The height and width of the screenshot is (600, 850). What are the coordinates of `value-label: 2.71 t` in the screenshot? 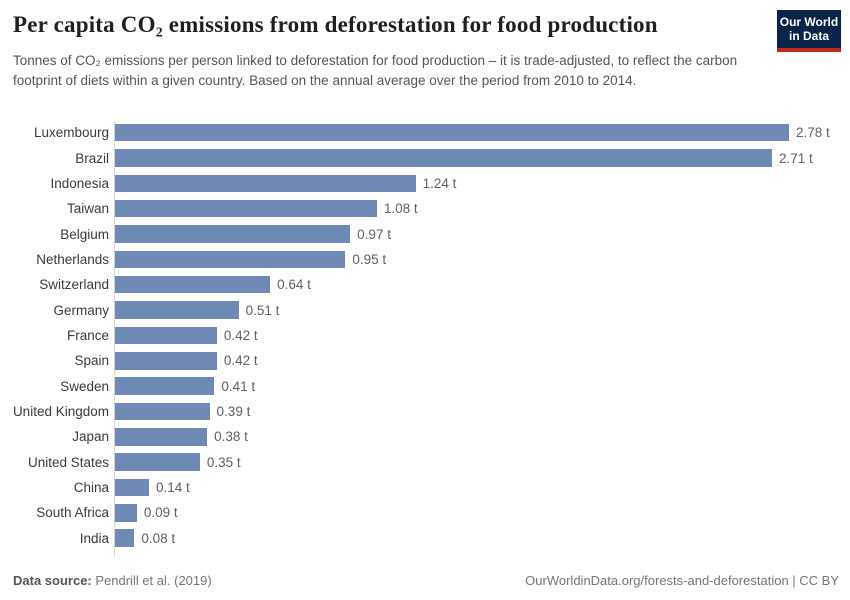 It's located at (796, 158).